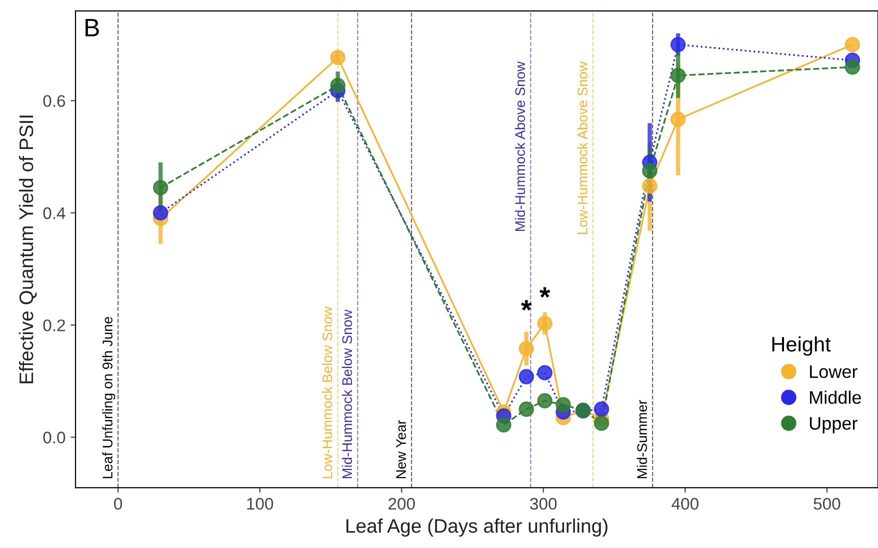 The height and width of the screenshot is (548, 878). Describe the element at coordinates (401, 449) in the screenshot. I see `ref-line-label: New Year` at that location.